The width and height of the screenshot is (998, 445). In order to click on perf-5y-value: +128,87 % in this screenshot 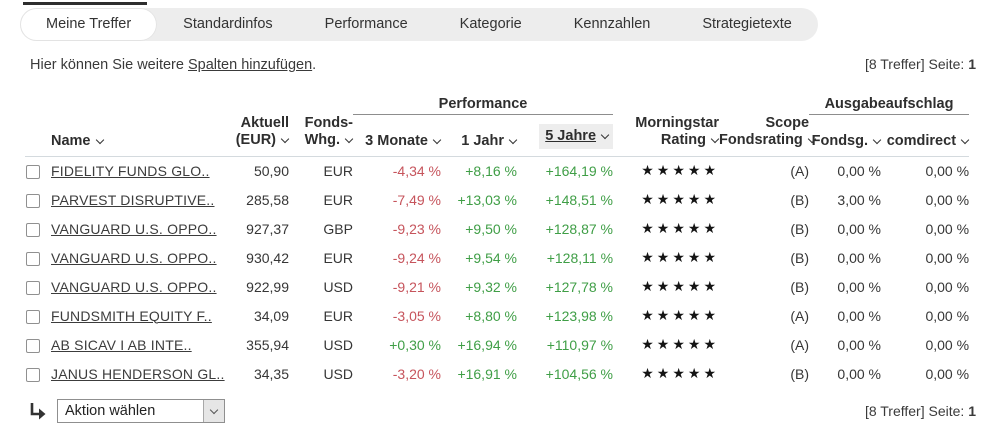, I will do `click(579, 228)`.